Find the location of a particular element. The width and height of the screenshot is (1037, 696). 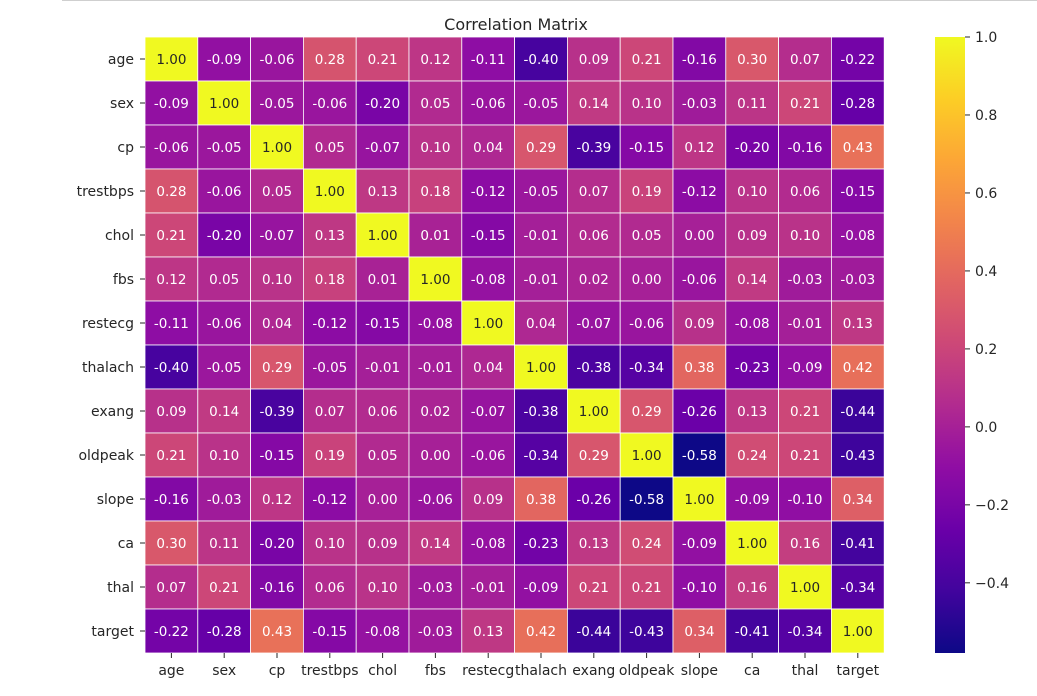

cell-value-label: 0.10 is located at coordinates (435, 148).